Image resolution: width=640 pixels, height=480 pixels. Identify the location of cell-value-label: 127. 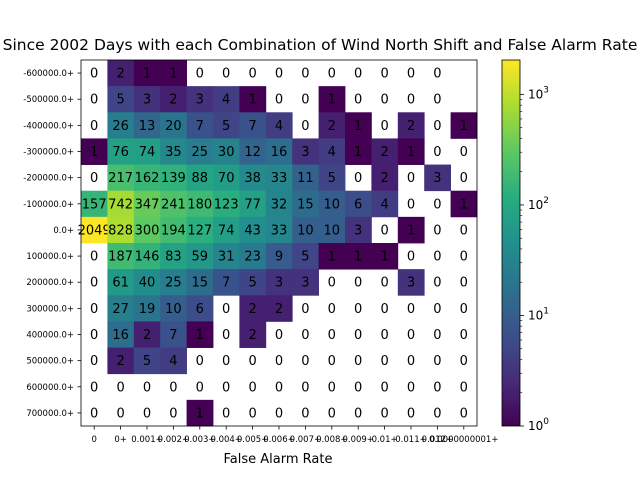
(199, 230).